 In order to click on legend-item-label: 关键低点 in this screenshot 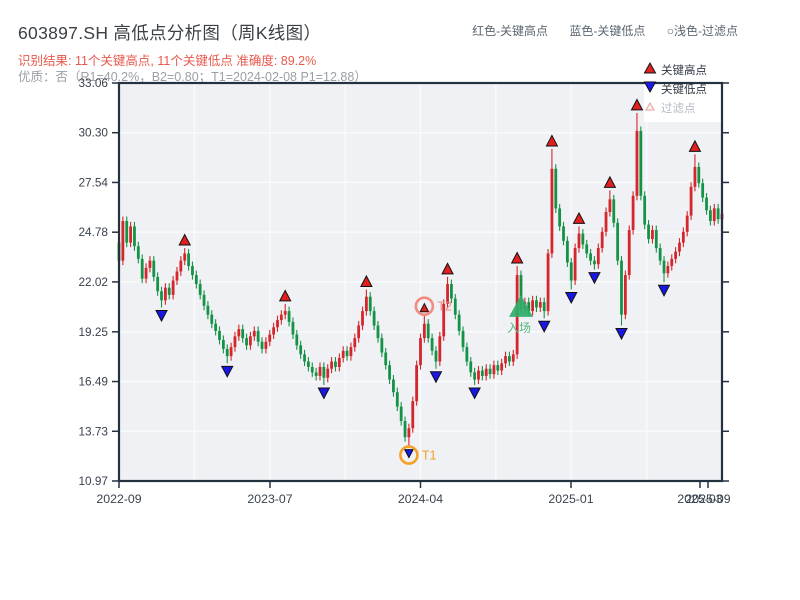, I will do `click(684, 89)`.